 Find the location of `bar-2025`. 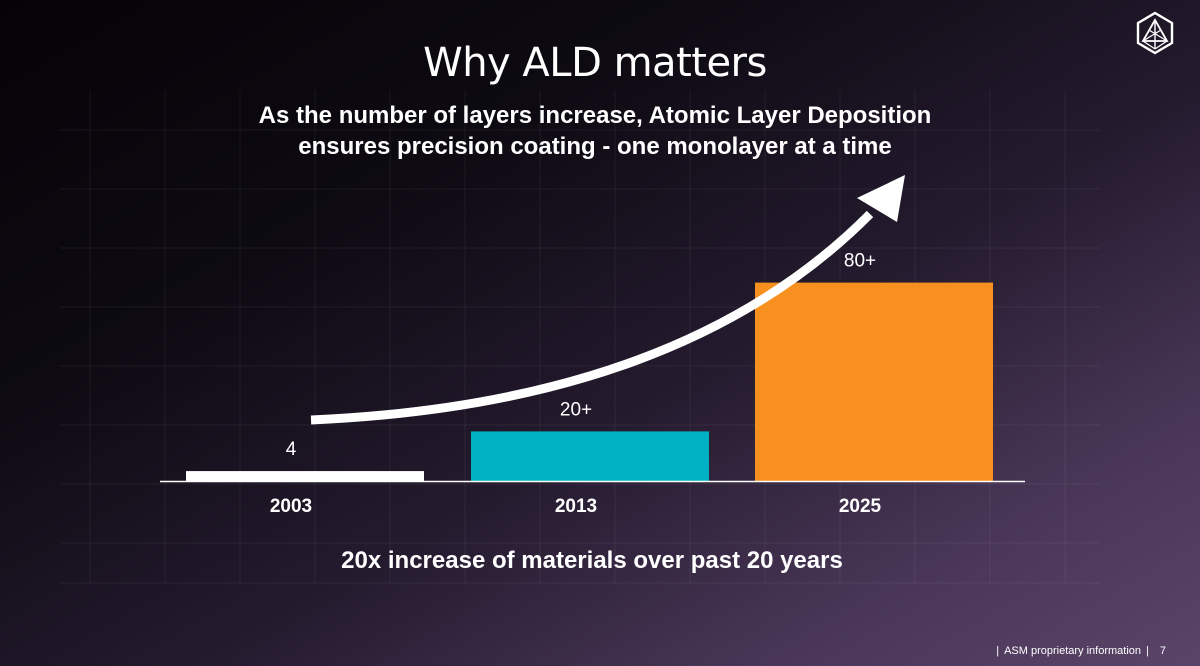

bar-2025 is located at coordinates (874, 381).